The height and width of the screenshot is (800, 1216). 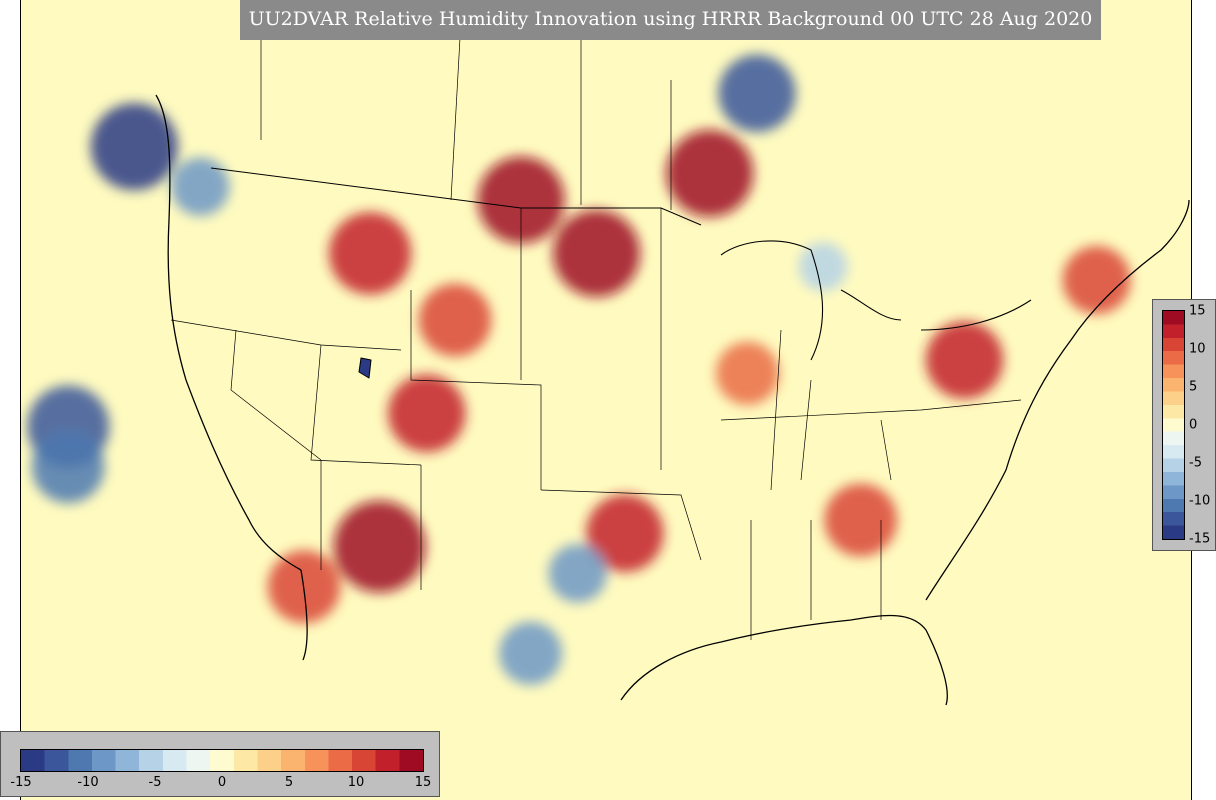 I want to click on colorbar-horizontal-gradient, so click(x=222, y=760).